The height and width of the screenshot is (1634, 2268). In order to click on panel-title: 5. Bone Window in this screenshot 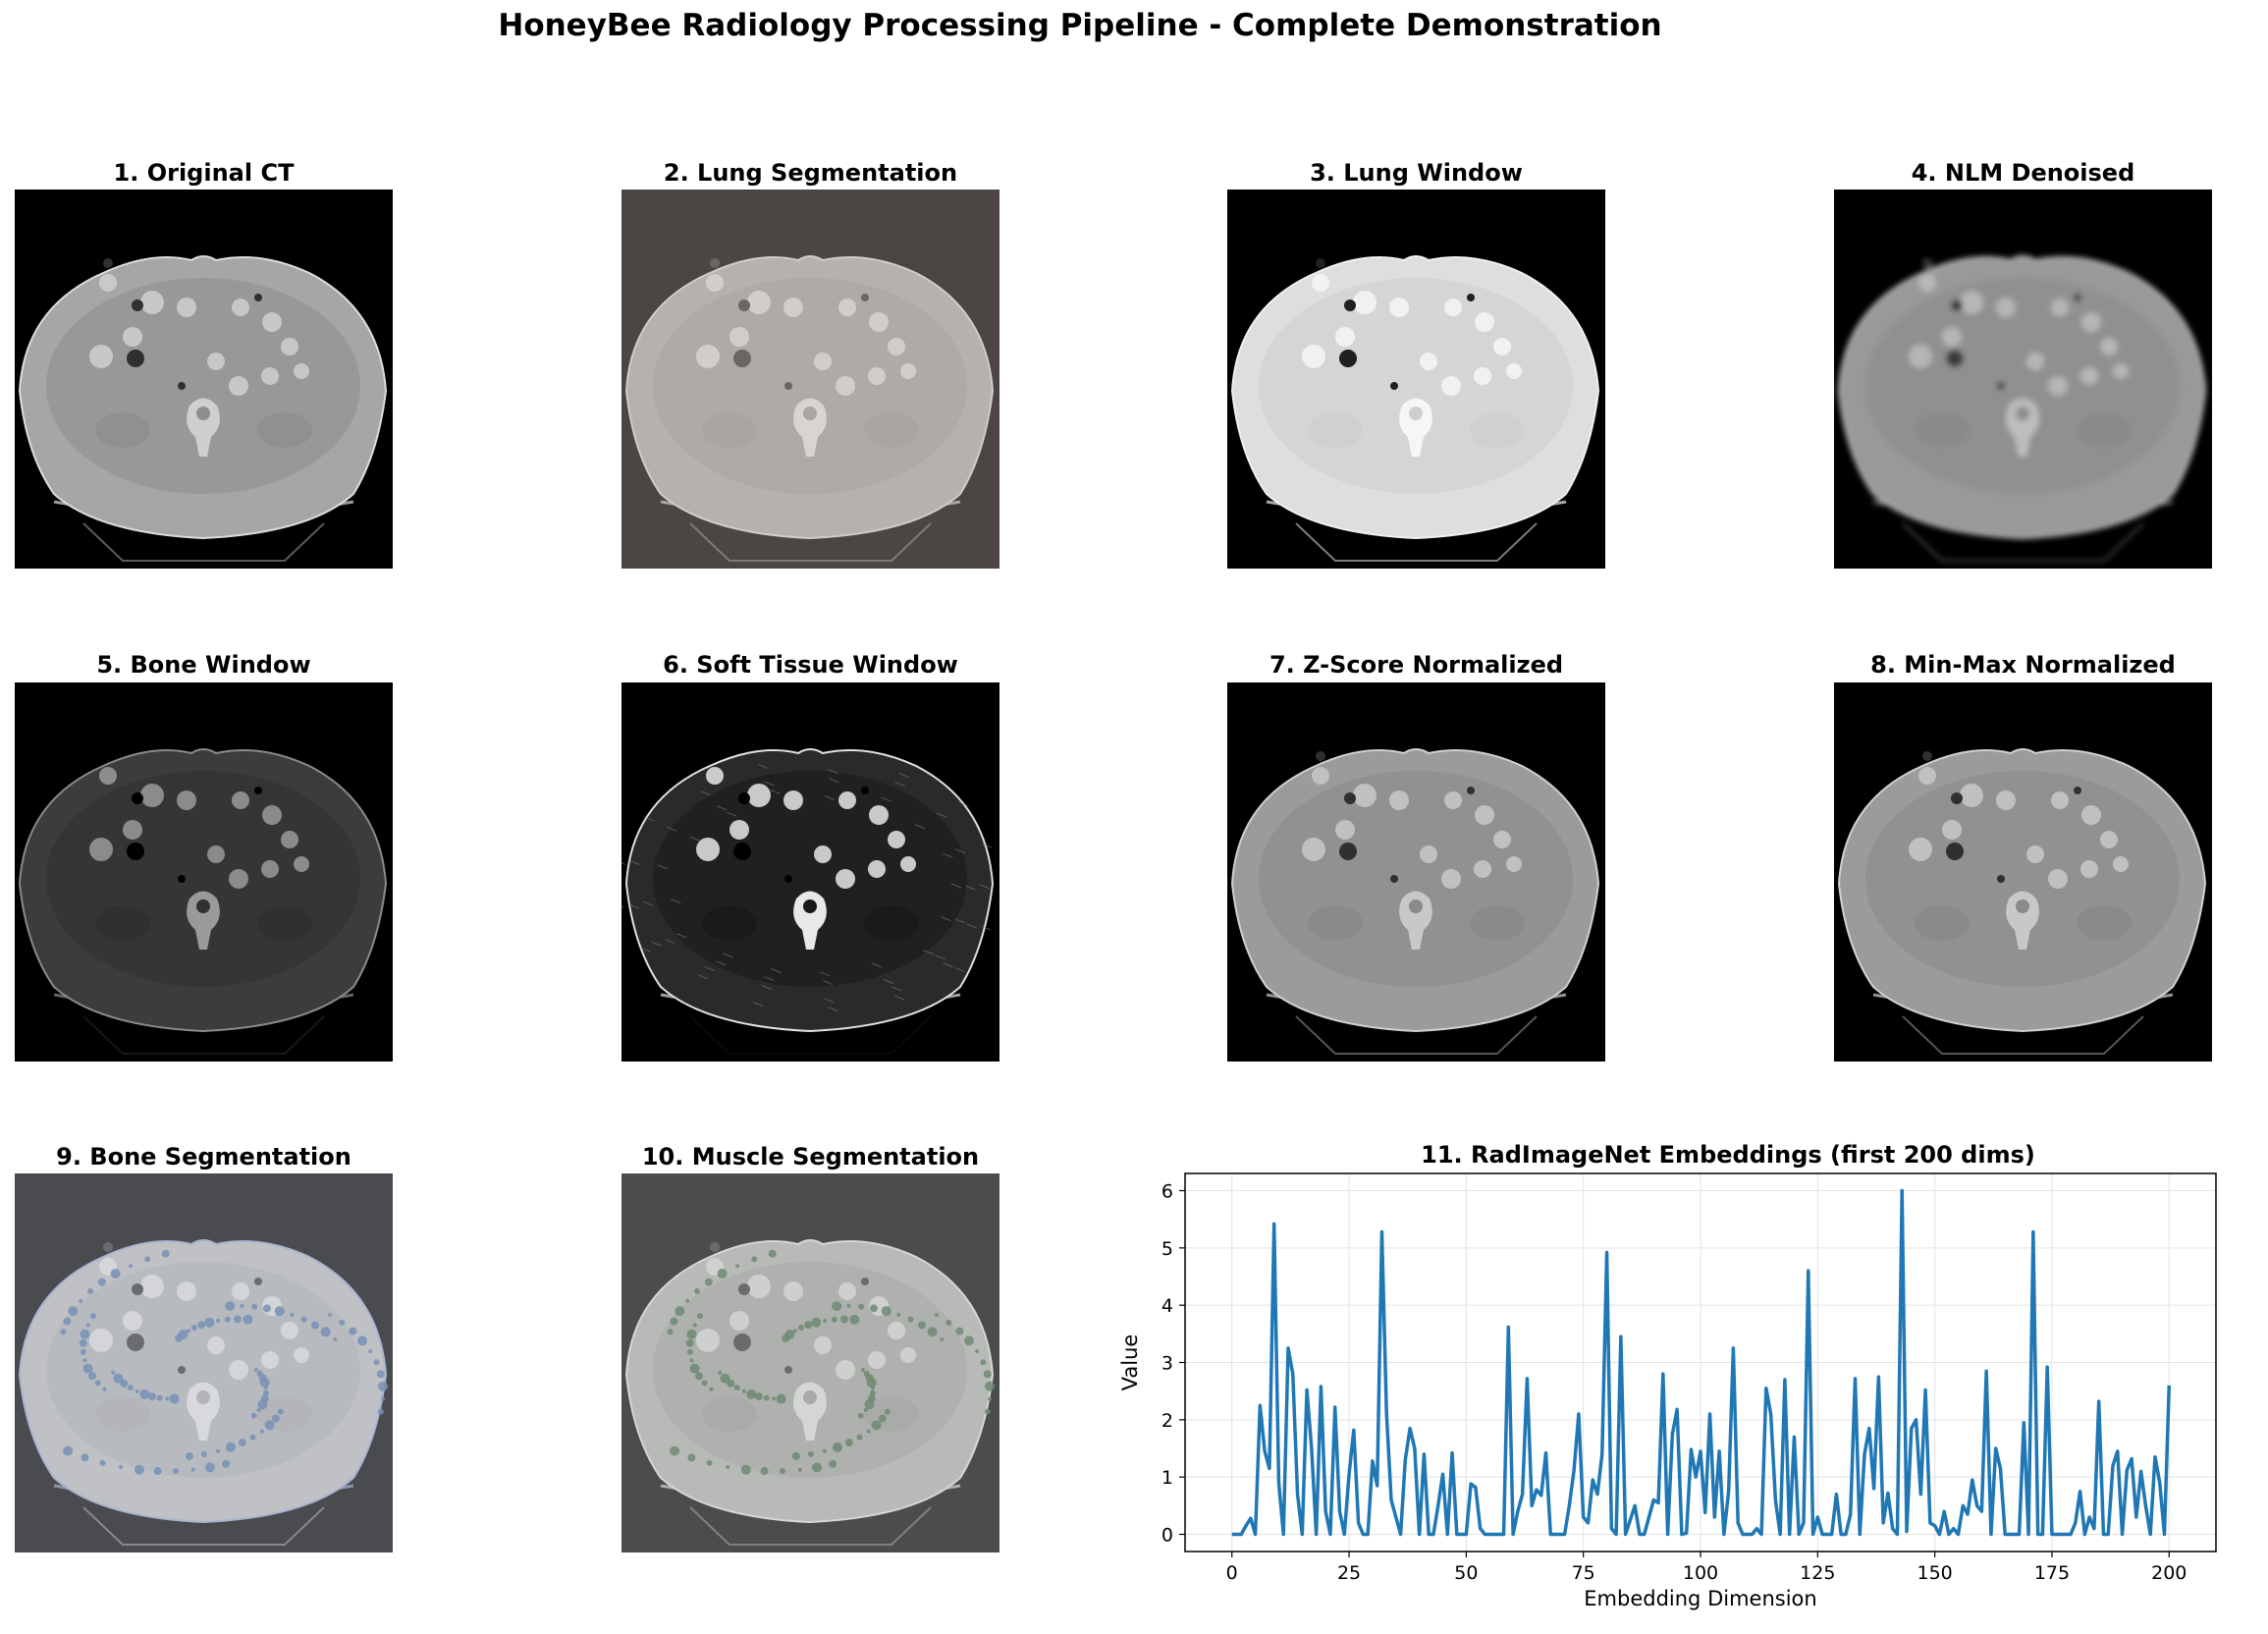, I will do `click(203, 665)`.